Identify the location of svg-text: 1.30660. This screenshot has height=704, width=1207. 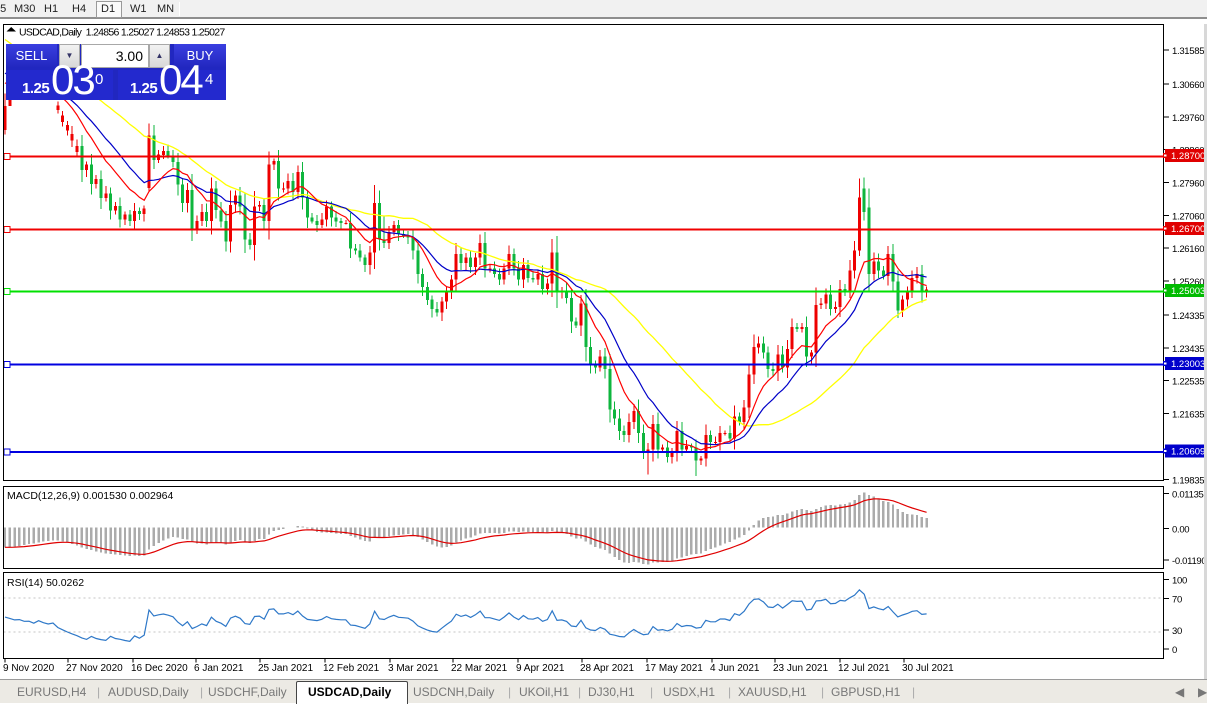
(1188, 85).